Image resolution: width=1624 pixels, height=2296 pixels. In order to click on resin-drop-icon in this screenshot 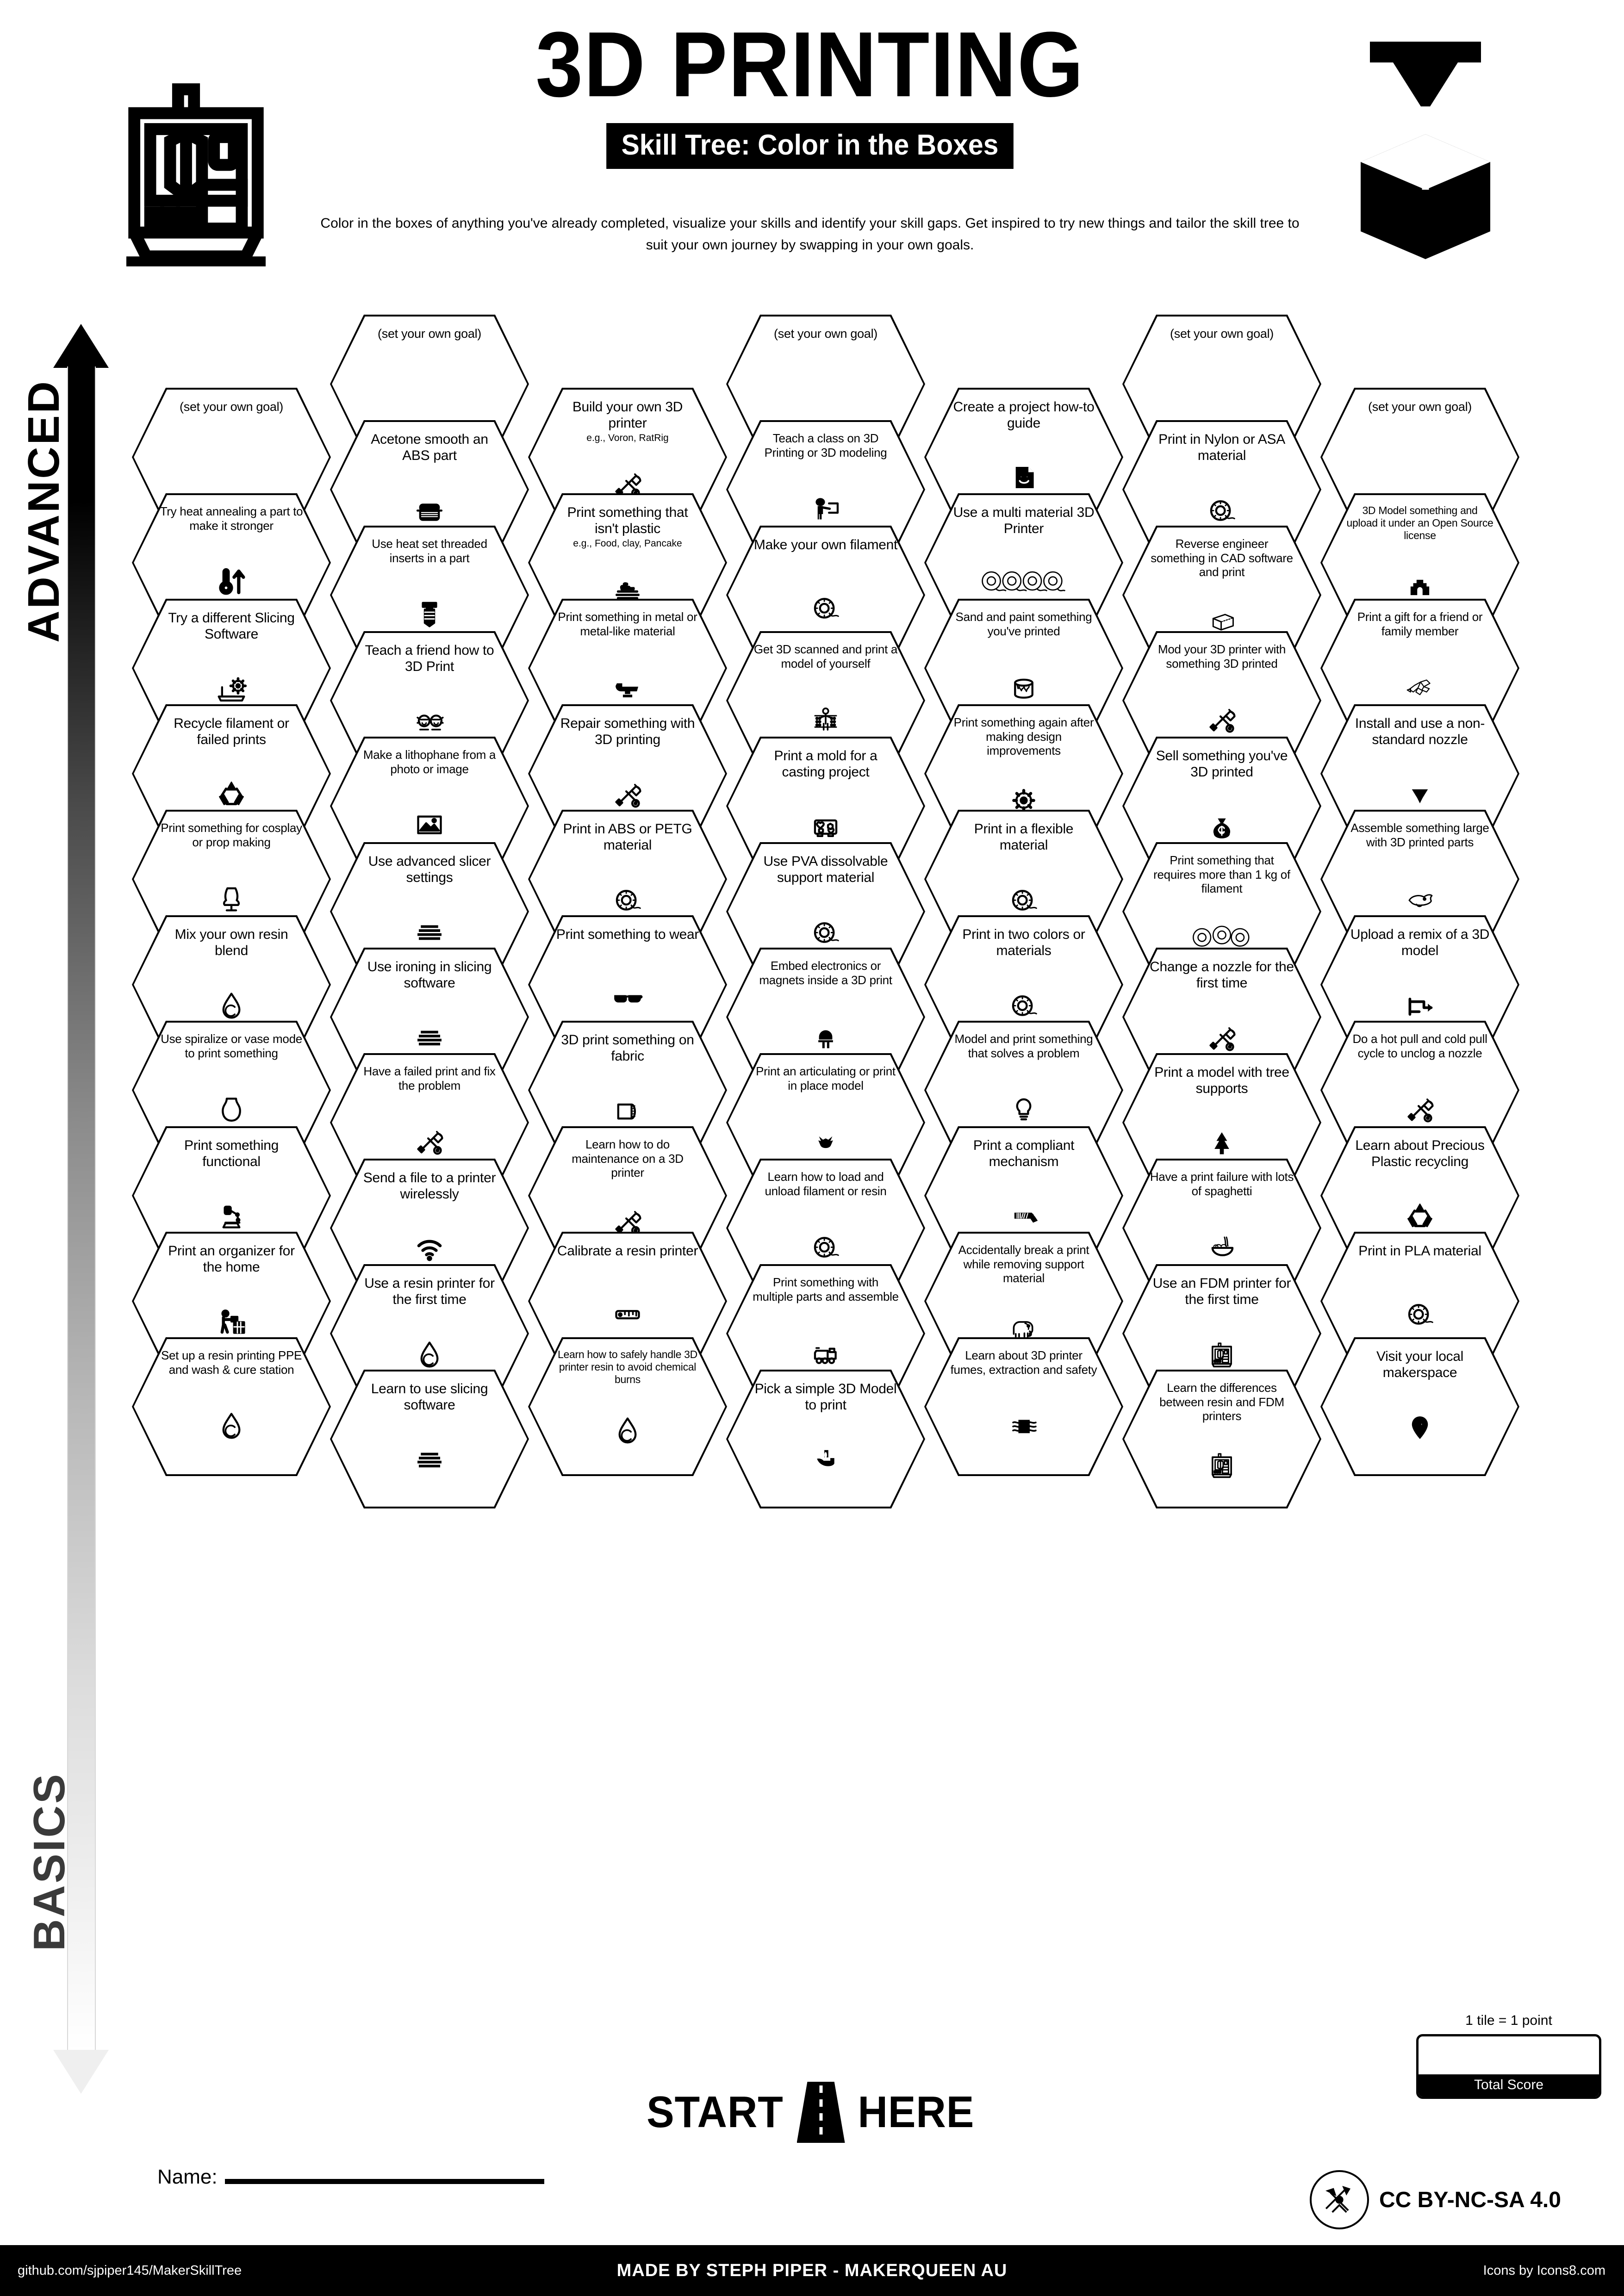, I will do `click(429, 1354)`.